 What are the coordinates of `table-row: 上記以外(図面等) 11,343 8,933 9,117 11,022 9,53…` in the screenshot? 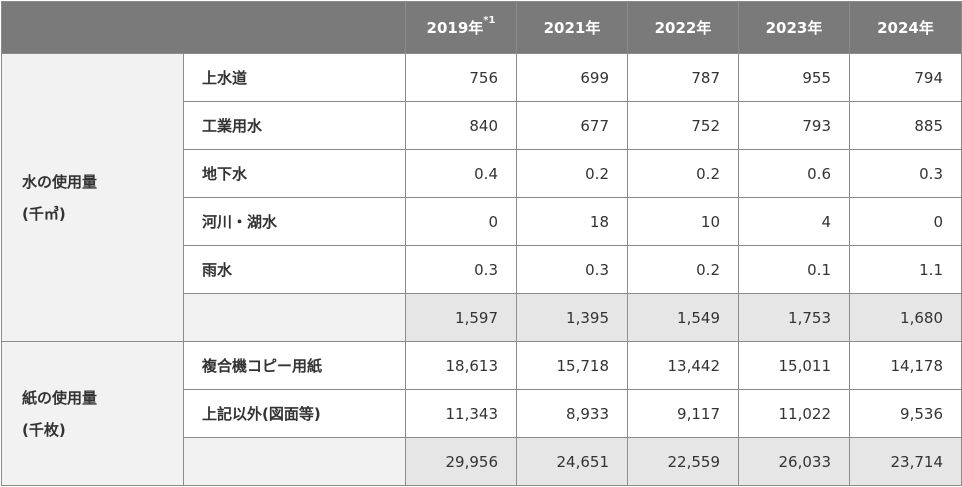 It's located at (482, 413).